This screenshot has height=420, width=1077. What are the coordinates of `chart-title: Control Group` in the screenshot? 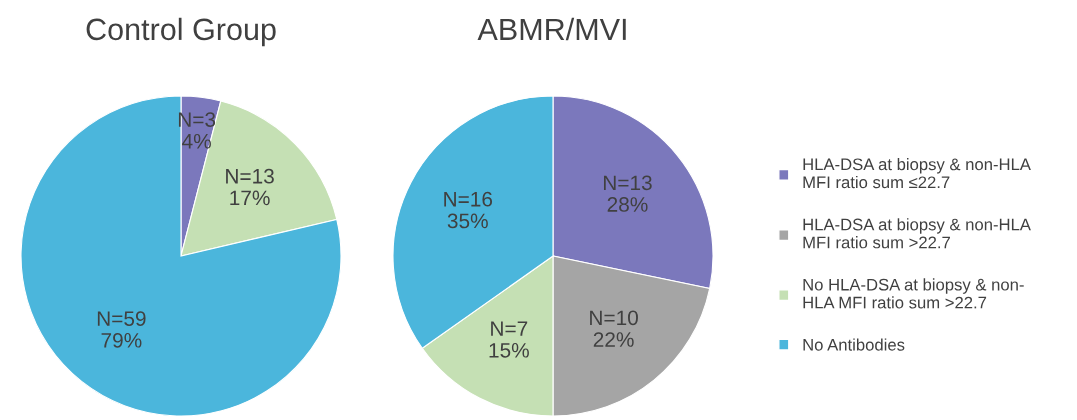 It's located at (181, 32).